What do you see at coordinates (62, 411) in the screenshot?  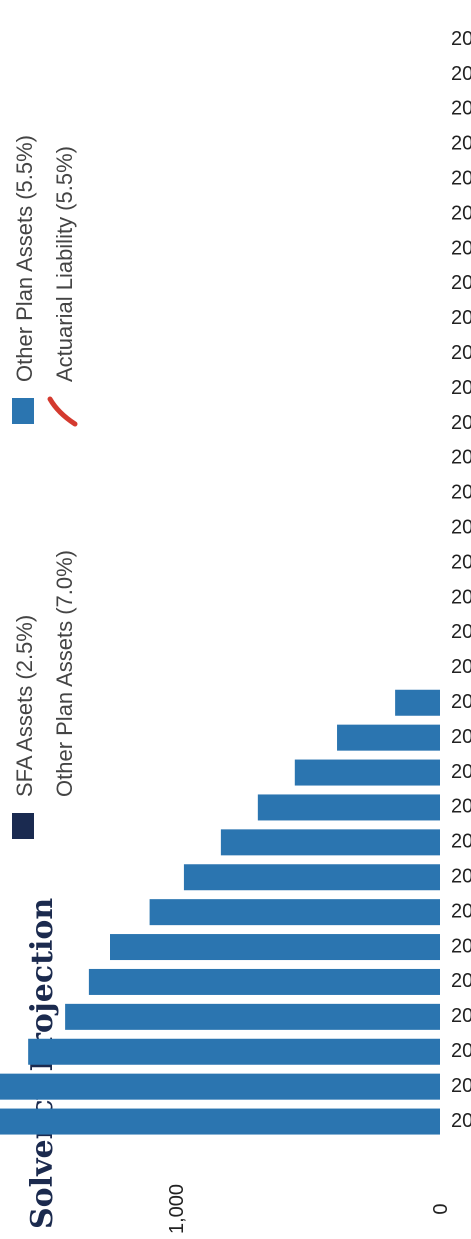 I see `legend-swatch-liability` at bounding box center [62, 411].